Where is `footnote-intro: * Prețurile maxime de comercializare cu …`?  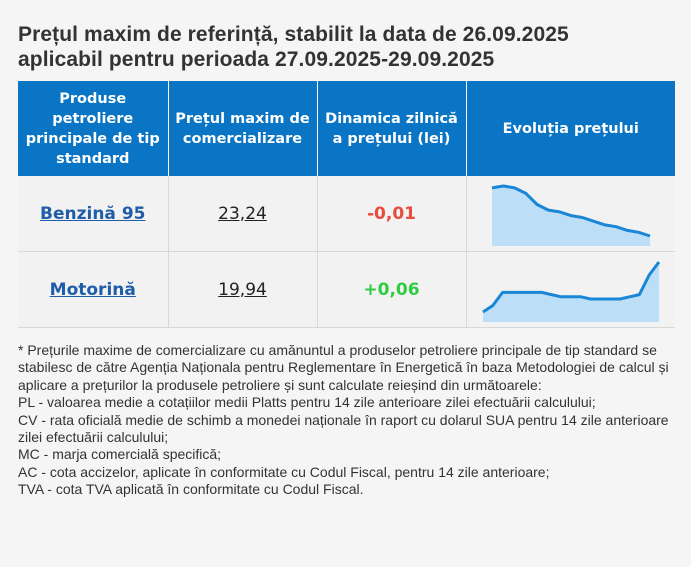 footnote-intro: * Prețurile maxime de comercializare cu … is located at coordinates (343, 367).